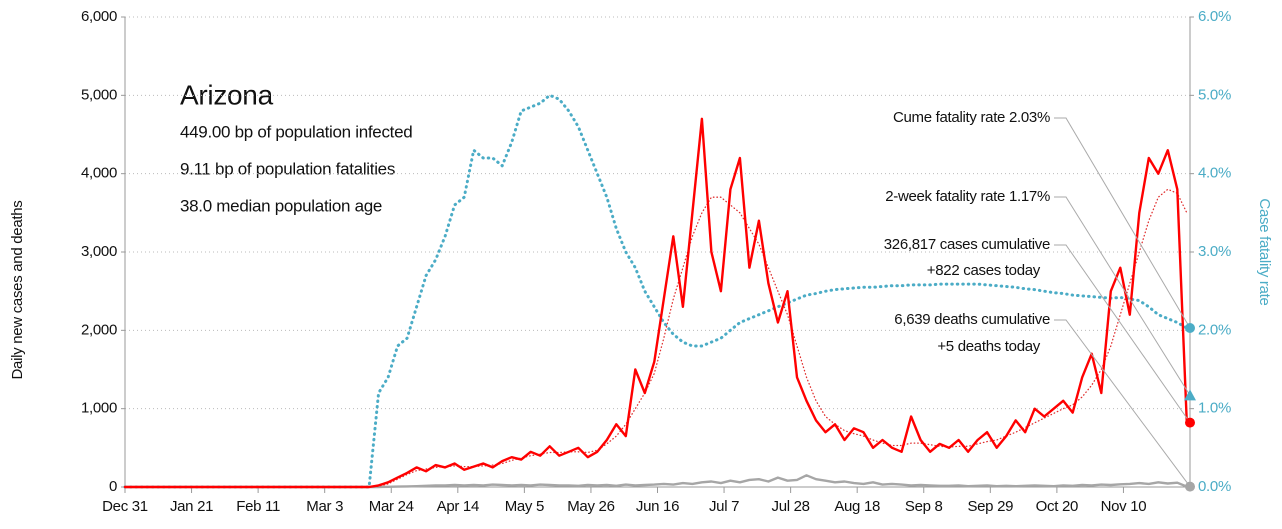  I want to click on y2-axis-label: Case fatality rate, so click(1264, 251).